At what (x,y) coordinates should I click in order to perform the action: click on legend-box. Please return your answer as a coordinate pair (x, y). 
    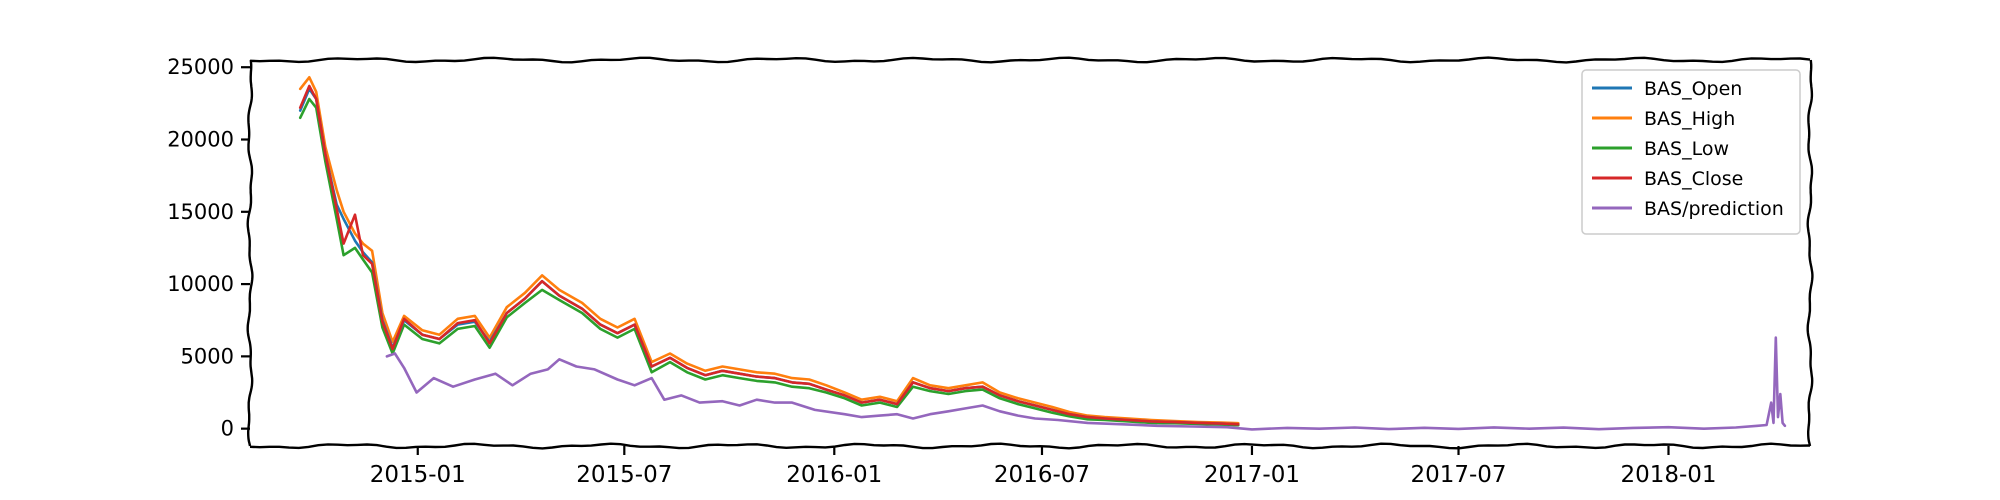
    Looking at the image, I should click on (1691, 152).